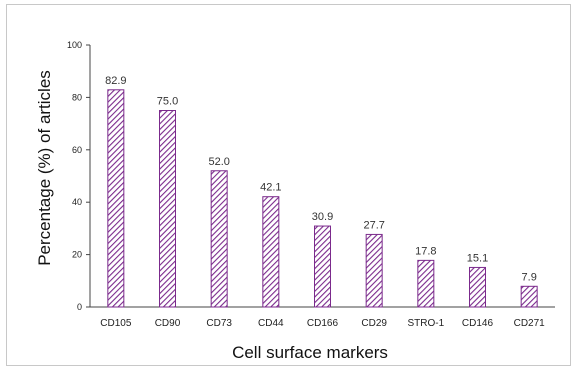 The height and width of the screenshot is (371, 579). I want to click on x-tick-label: CD105, so click(116, 323).